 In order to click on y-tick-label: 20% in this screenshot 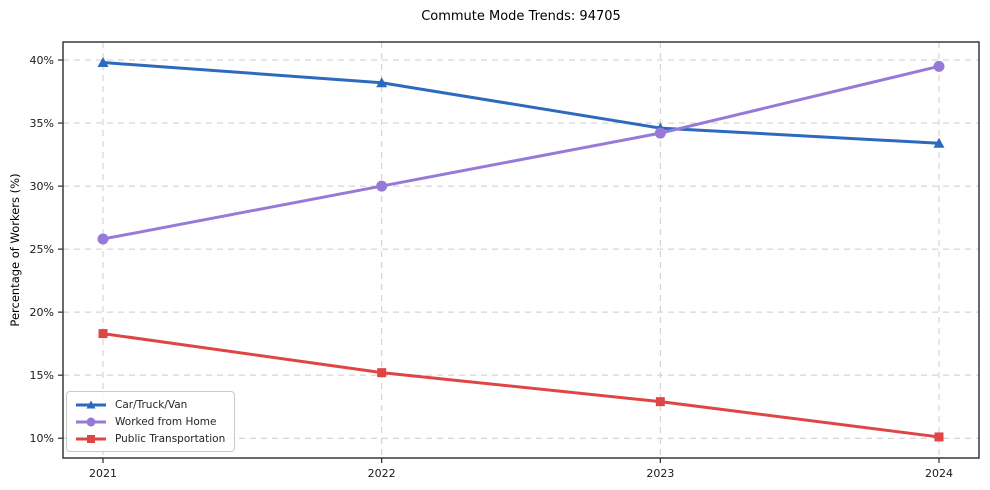, I will do `click(42, 312)`.